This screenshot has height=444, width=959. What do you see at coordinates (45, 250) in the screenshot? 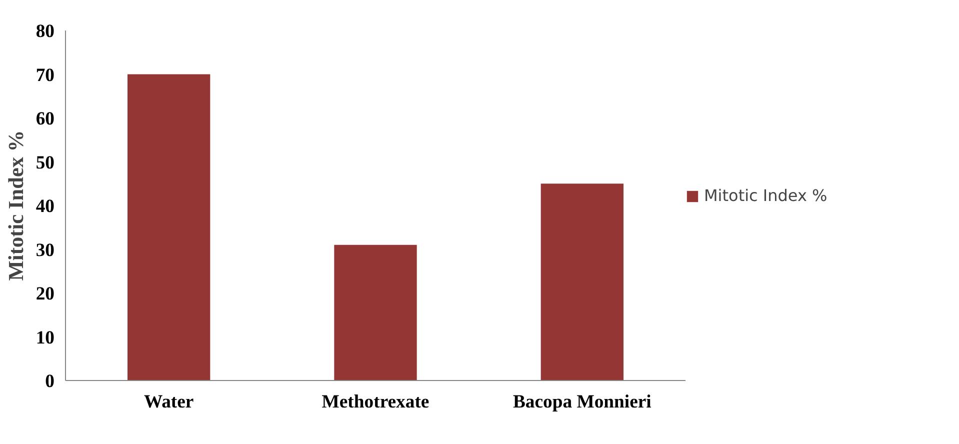
I see `y-tick-label: 30` at bounding box center [45, 250].